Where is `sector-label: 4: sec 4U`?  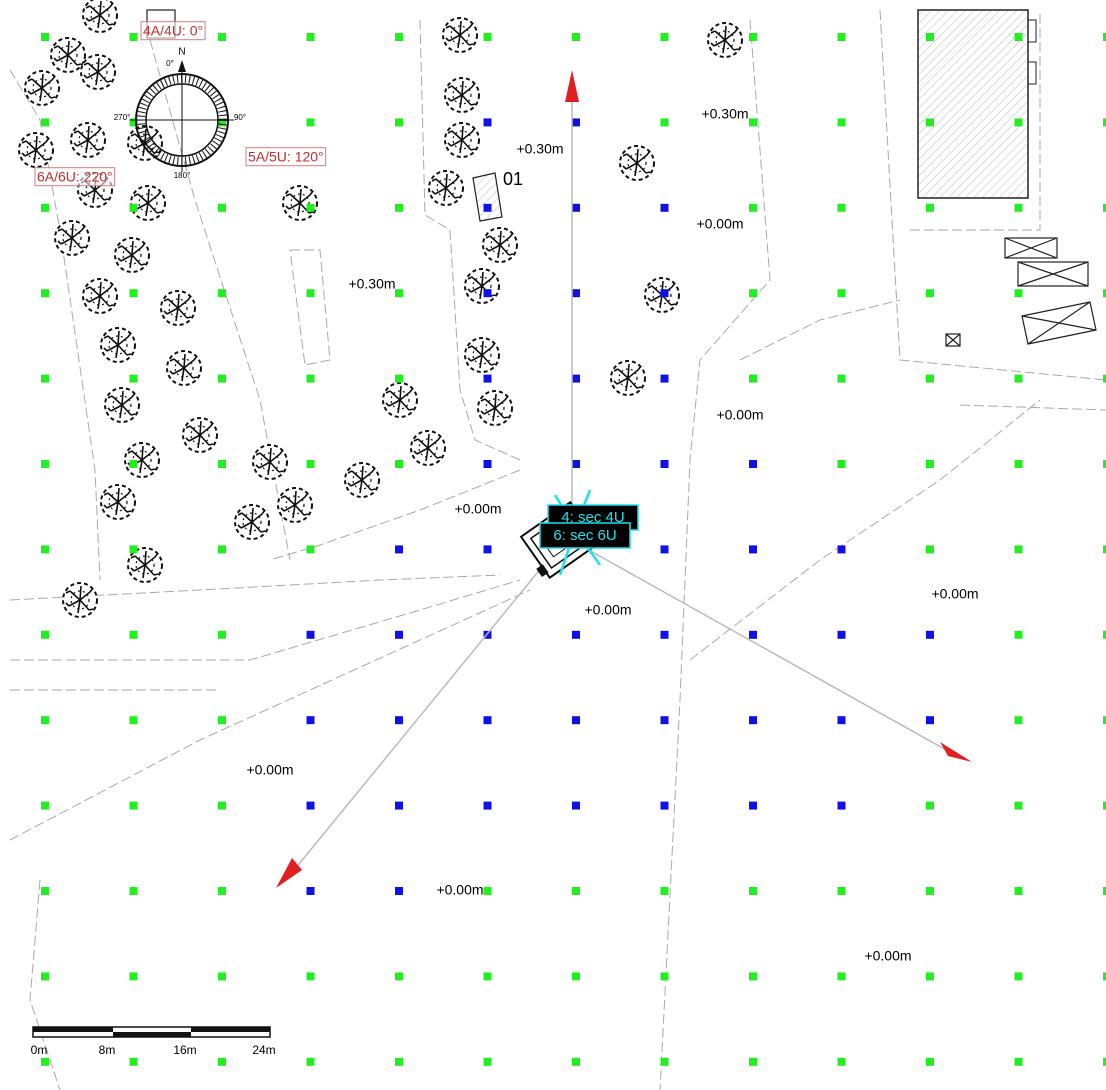 sector-label: 4: sec 4U is located at coordinates (592, 517).